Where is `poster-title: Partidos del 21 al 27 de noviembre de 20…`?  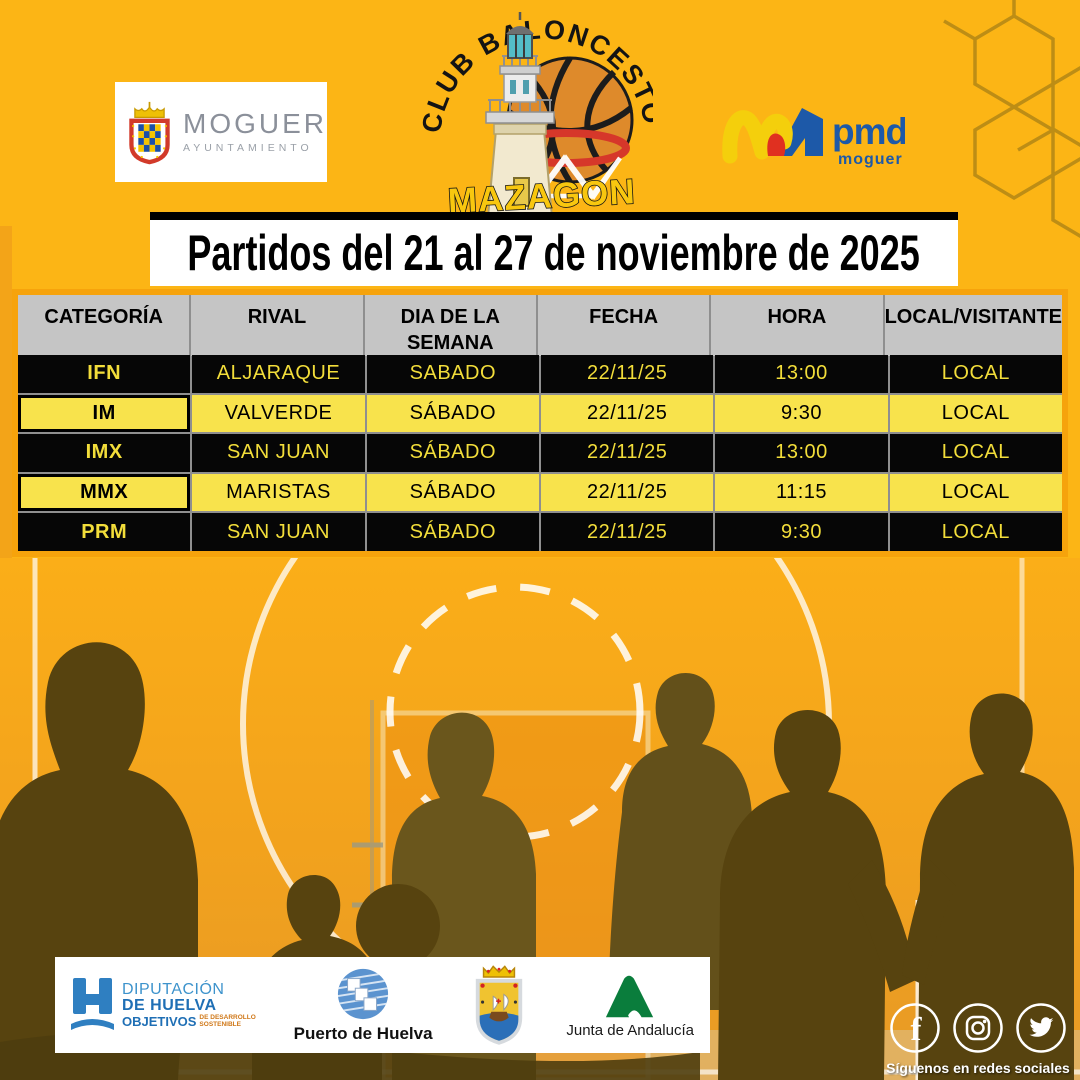
poster-title: Partidos del 21 al 27 de noviembre de 20… is located at coordinates (554, 253).